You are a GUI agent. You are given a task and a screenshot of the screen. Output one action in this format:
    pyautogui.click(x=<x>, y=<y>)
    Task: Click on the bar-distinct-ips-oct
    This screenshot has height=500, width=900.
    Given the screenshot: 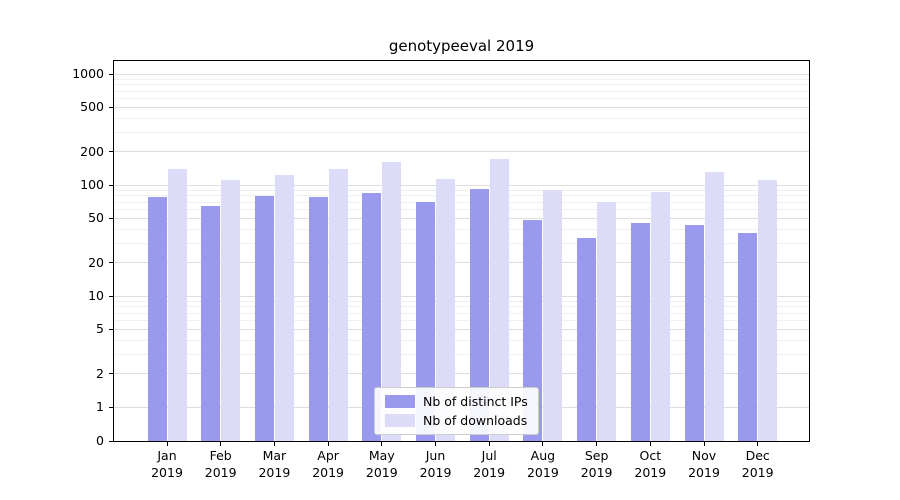 What is the action you would take?
    pyautogui.click(x=640, y=332)
    